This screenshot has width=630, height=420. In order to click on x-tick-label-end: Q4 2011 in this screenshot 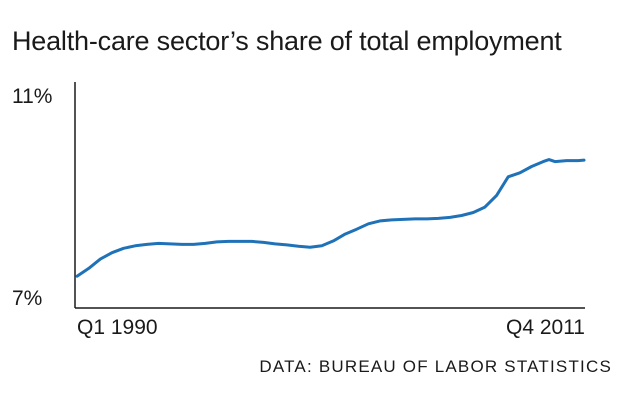, I will do `click(545, 327)`.